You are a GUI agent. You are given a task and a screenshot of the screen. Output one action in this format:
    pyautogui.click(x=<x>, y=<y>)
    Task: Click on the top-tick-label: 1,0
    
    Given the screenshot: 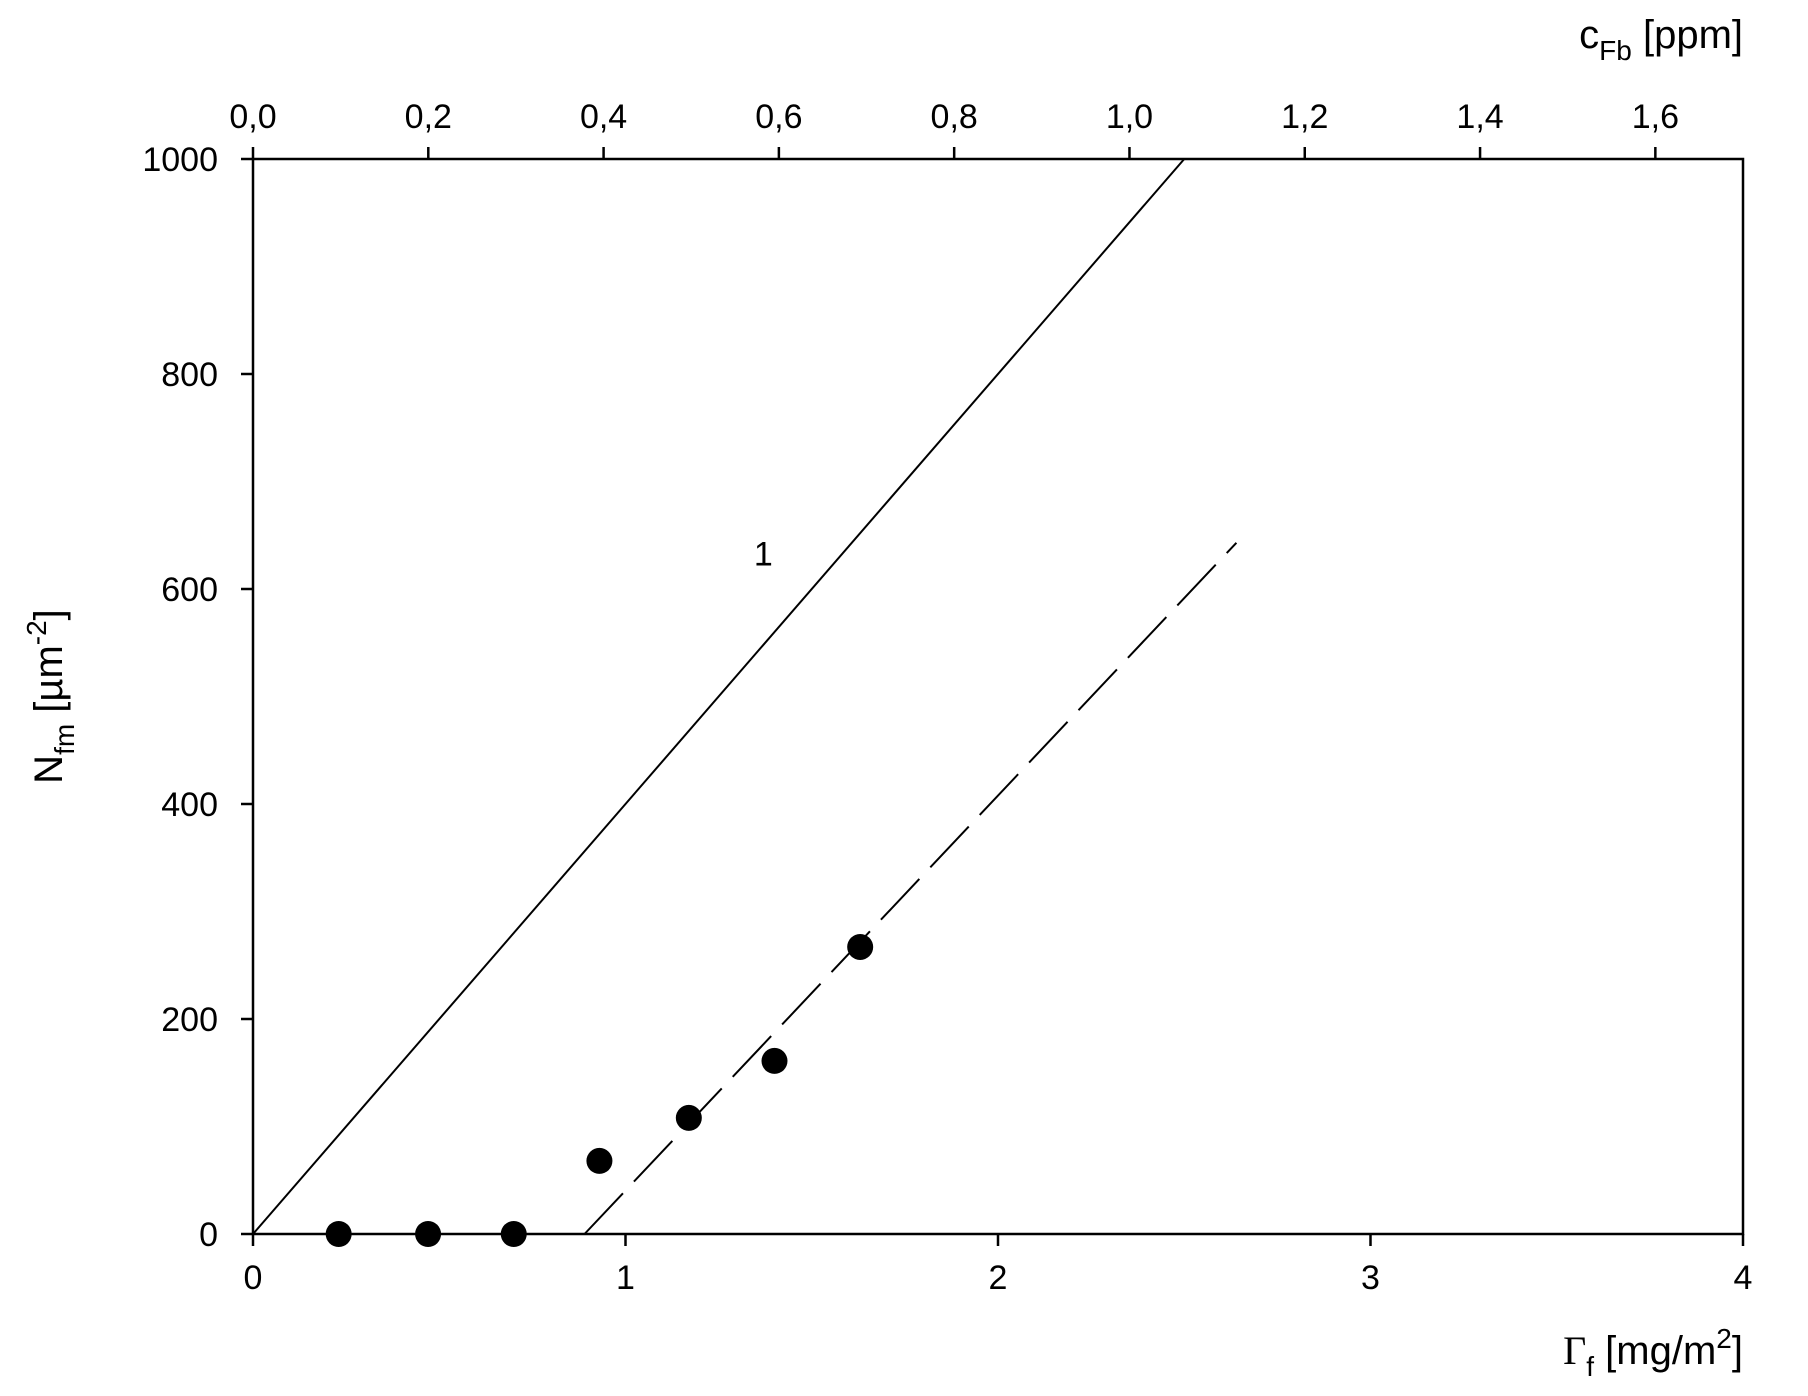 What is the action you would take?
    pyautogui.click(x=1129, y=117)
    